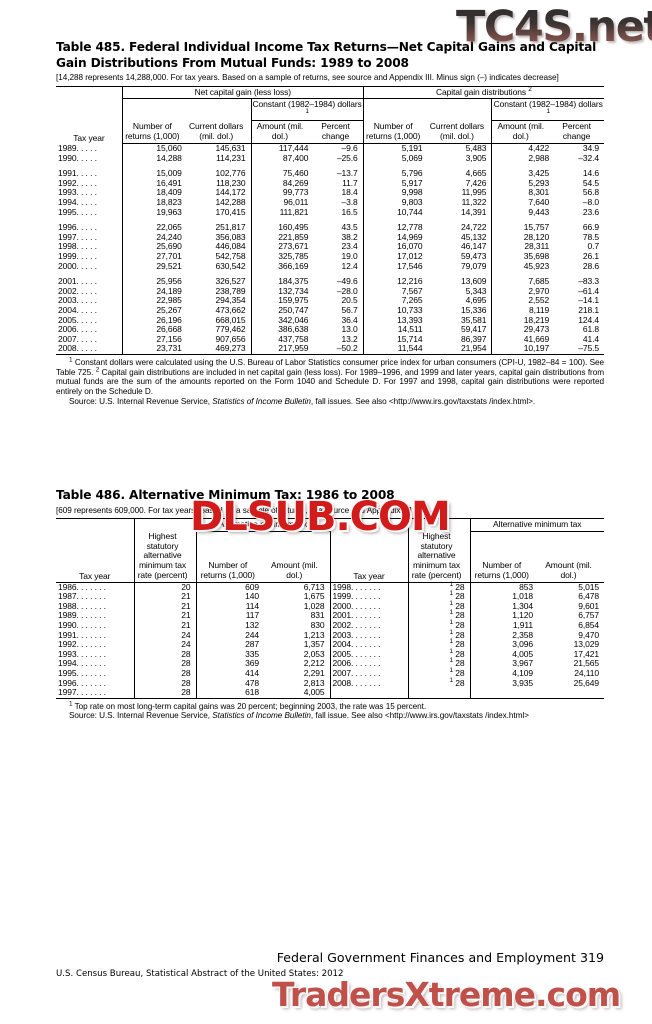 The height and width of the screenshot is (1024, 652). I want to click on cell-ncg-current: 142,288, so click(219, 202).